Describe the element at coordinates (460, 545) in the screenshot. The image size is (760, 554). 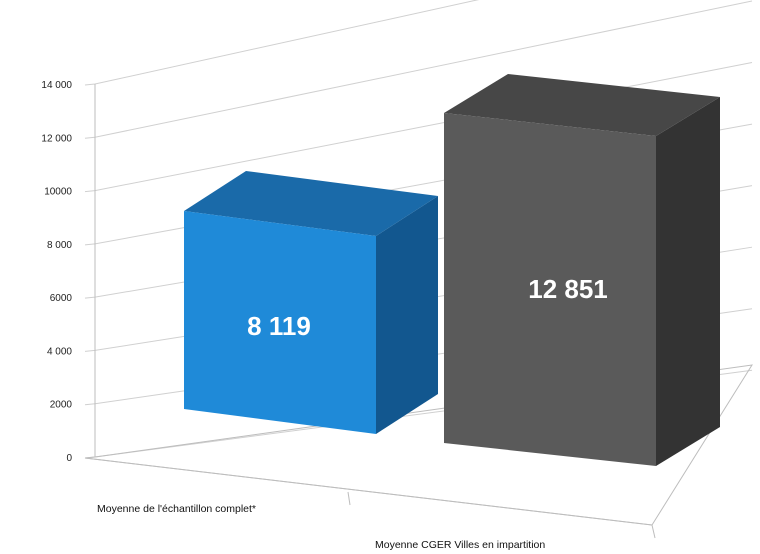
I see `x-category-label: Moyenne CGER Villes en impartition` at that location.